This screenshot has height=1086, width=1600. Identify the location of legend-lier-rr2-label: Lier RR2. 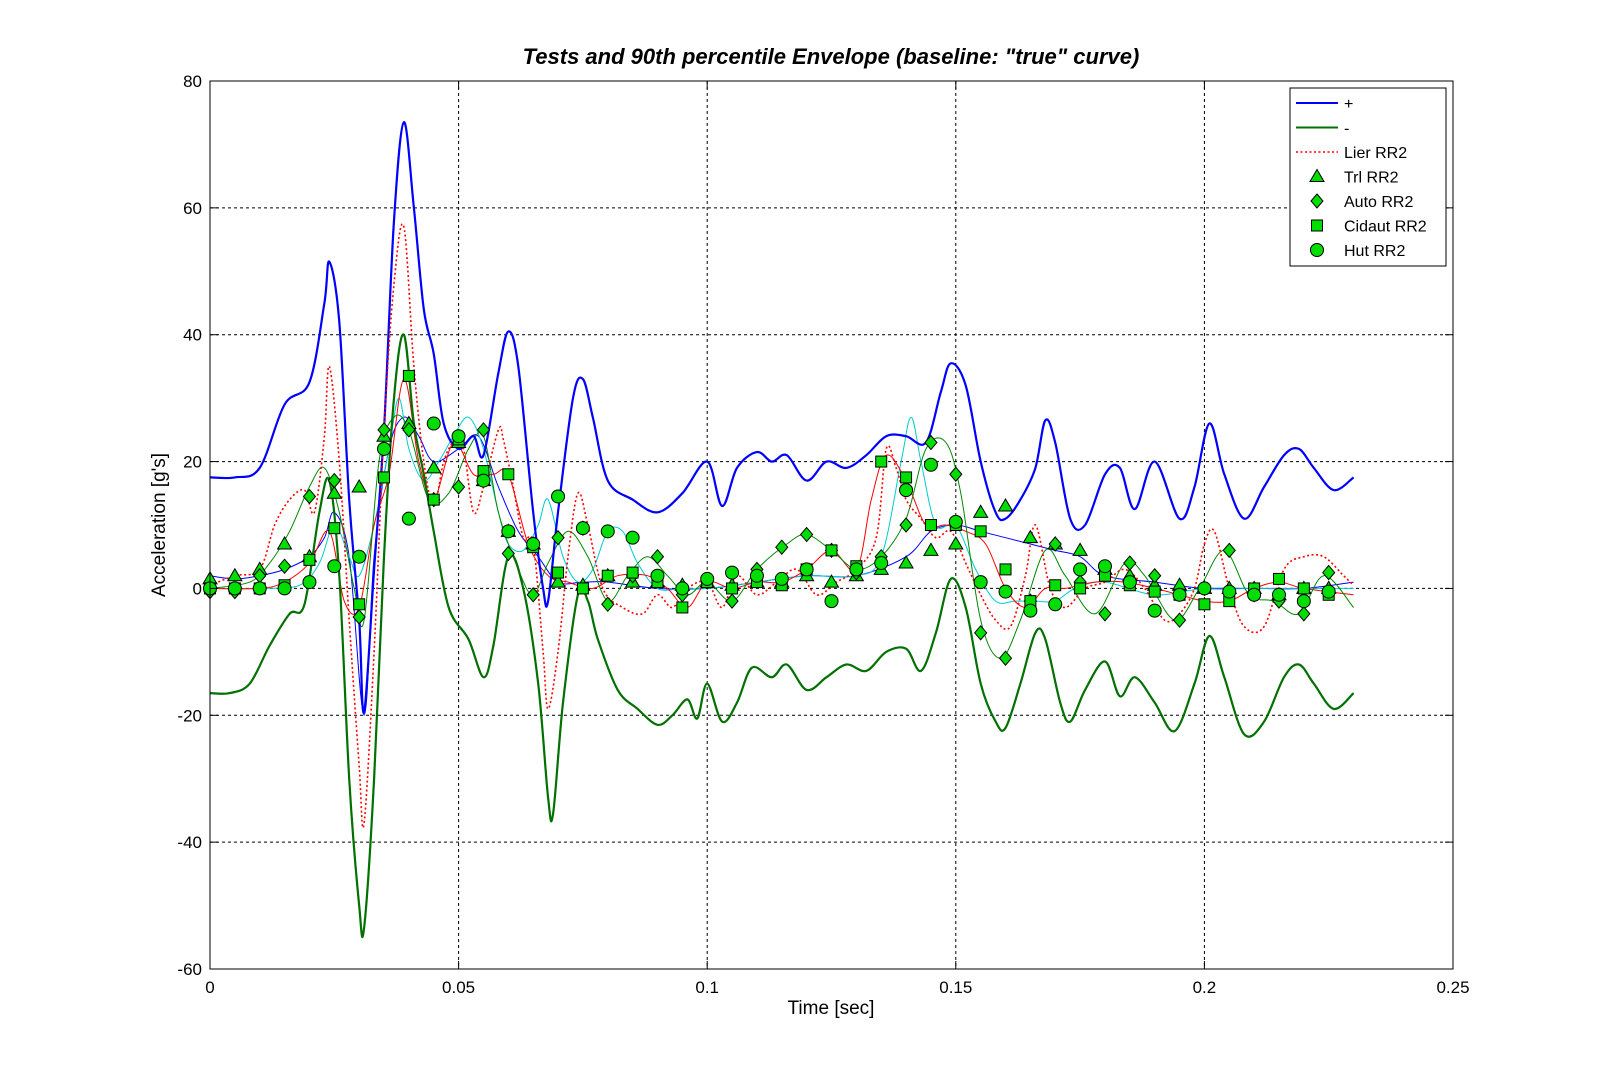
(1375, 153).